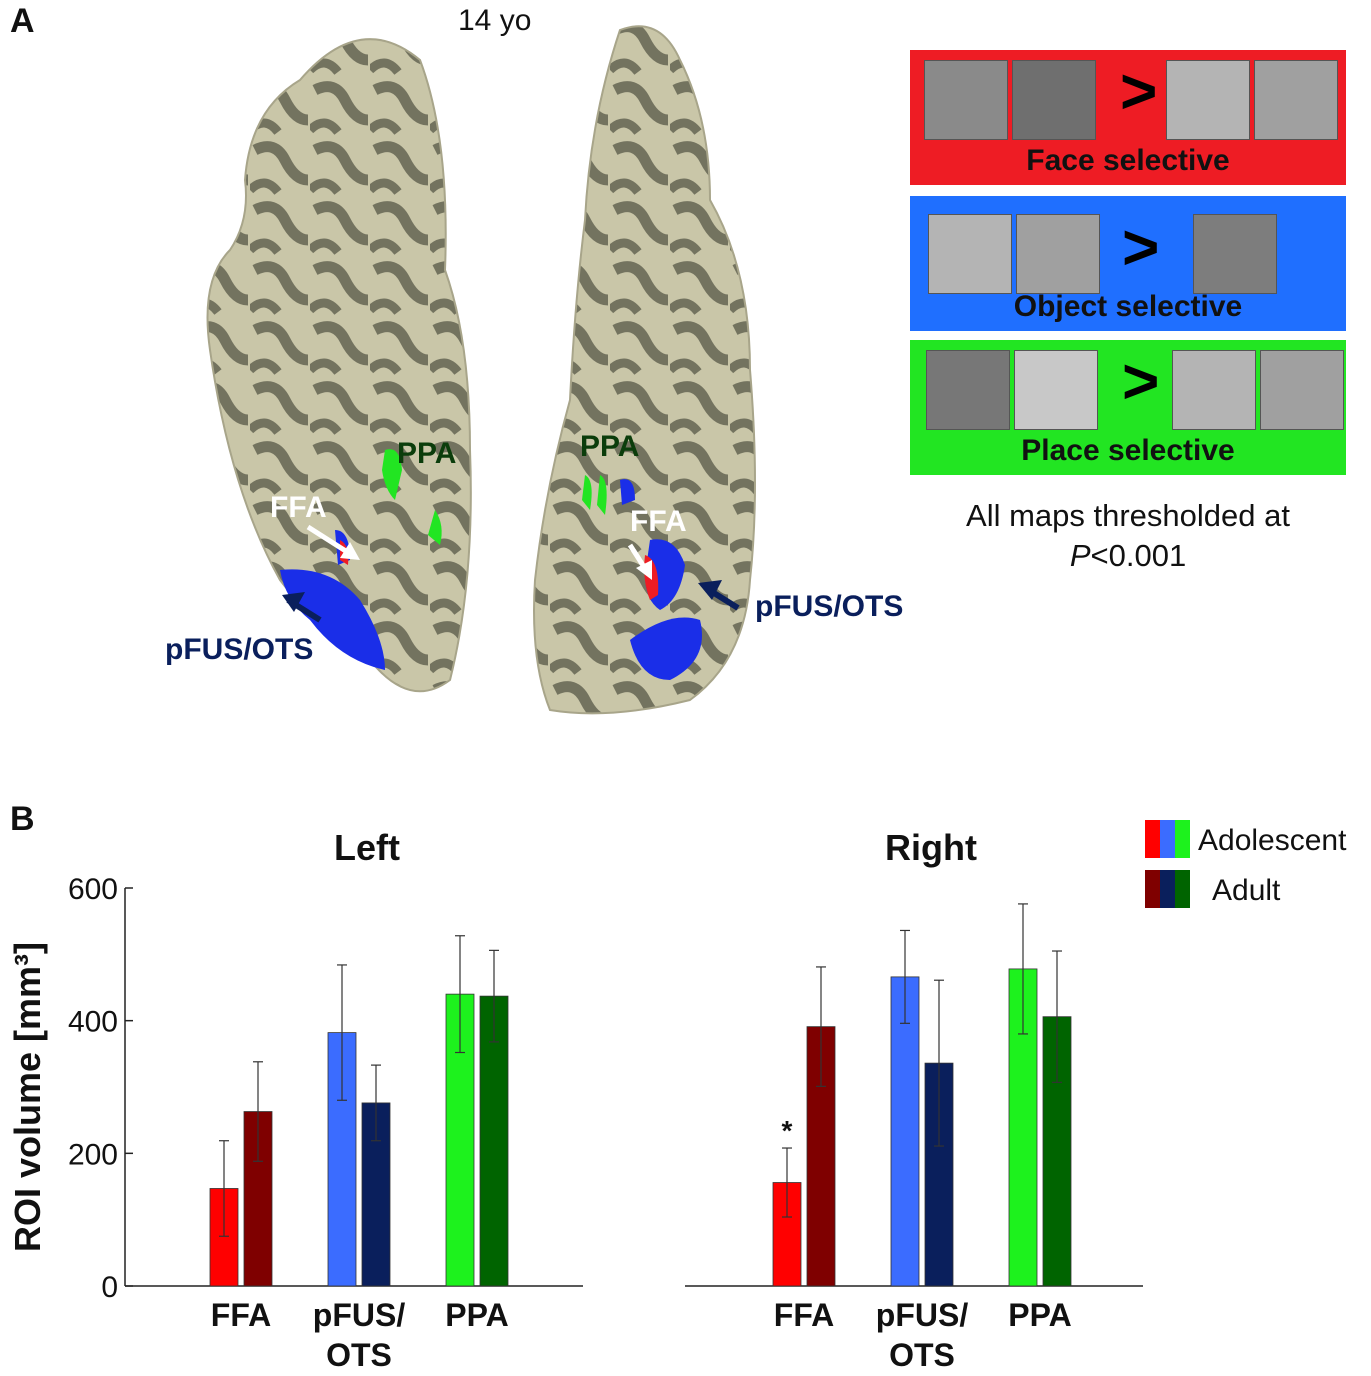 The height and width of the screenshot is (1376, 1371). I want to click on bar-left-2-adult, so click(494, 1141).